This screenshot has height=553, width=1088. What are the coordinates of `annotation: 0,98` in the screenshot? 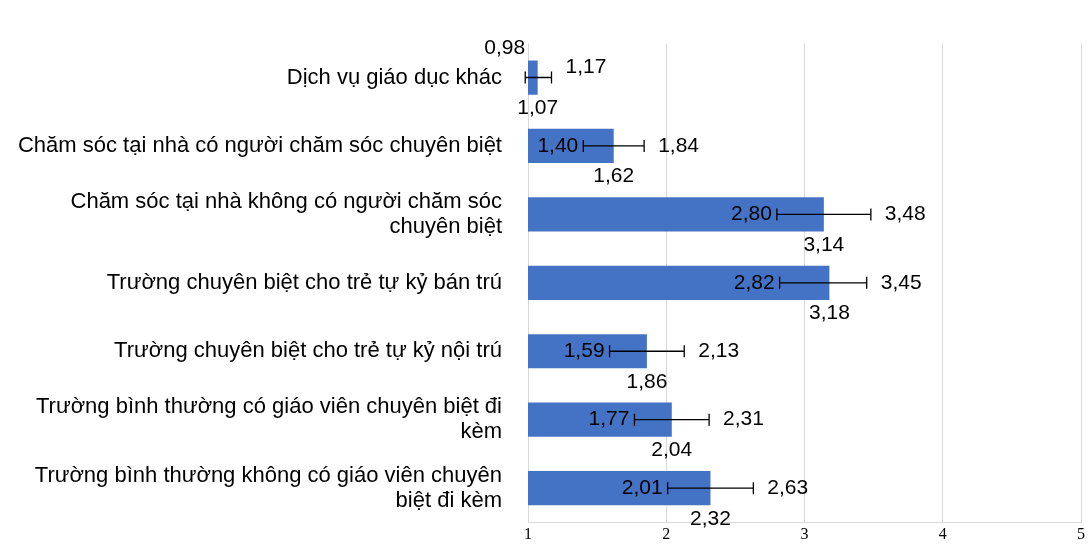 It's located at (505, 46).